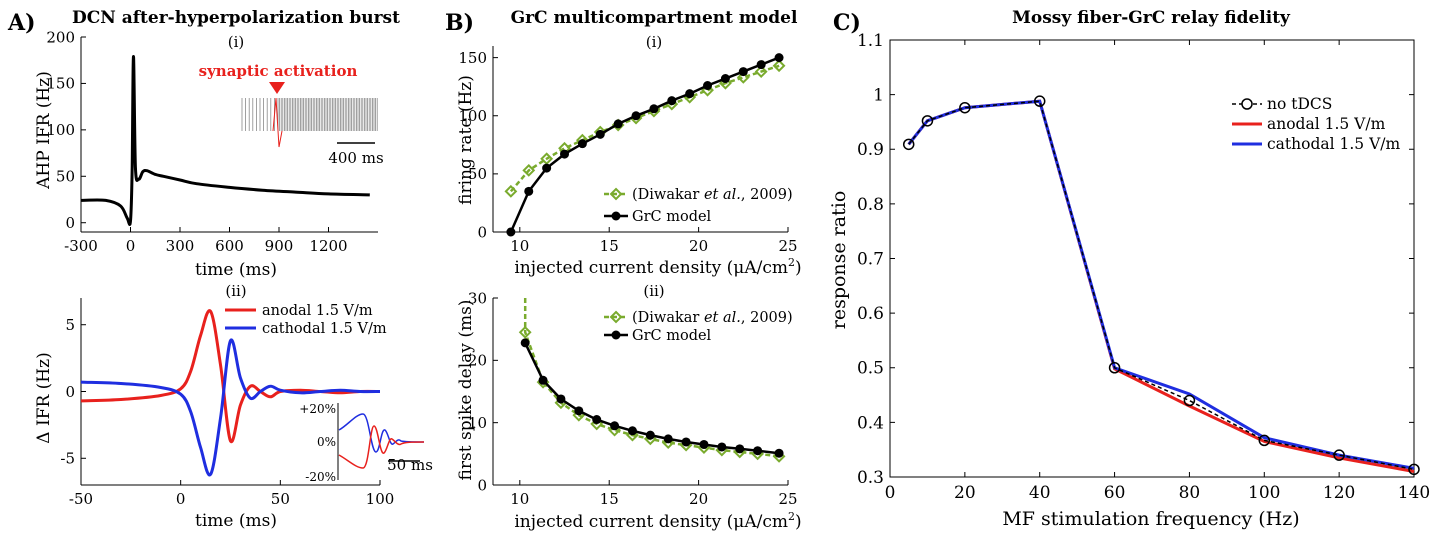 This screenshot has height=533, width=1444. What do you see at coordinates (847, 23) in the screenshot?
I see `panel-c-letter: C)` at bounding box center [847, 23].